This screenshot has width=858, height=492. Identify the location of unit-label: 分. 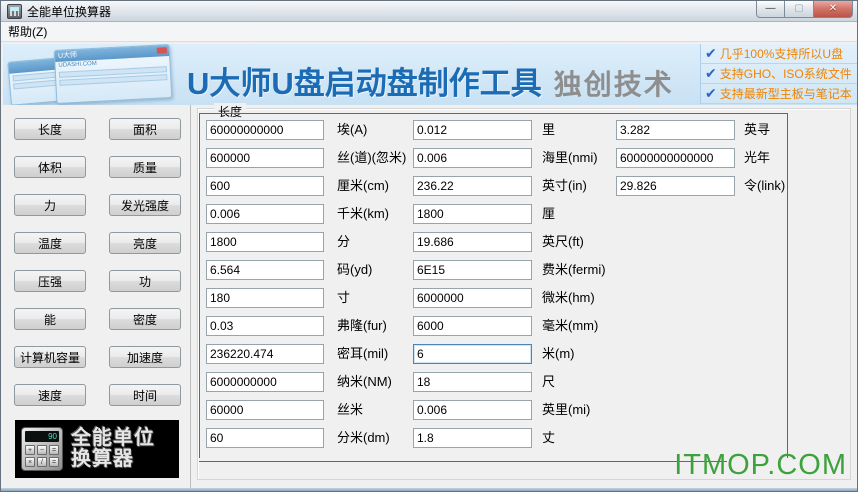
(344, 241).